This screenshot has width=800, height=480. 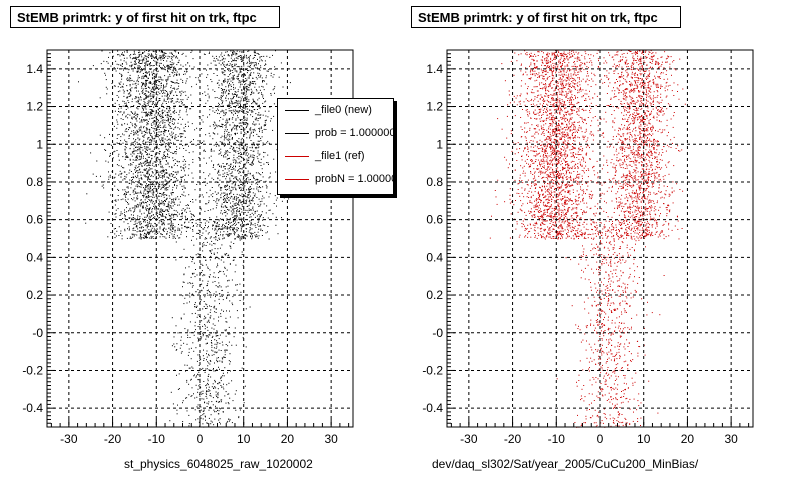 I want to click on legend-line-file1, so click(x=297, y=156).